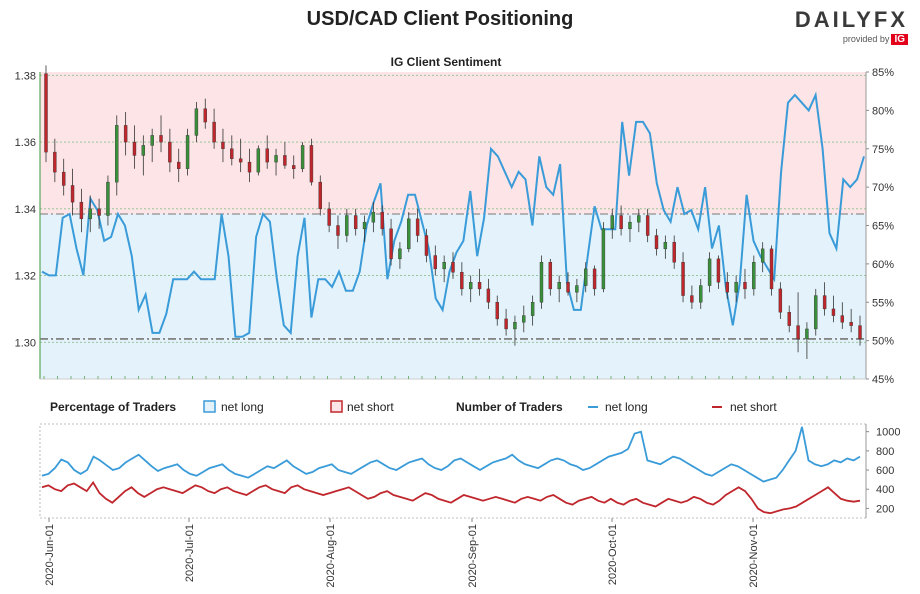 The image size is (920, 594). Describe the element at coordinates (885, 509) in the screenshot. I see `traders-tick-label: 200` at that location.